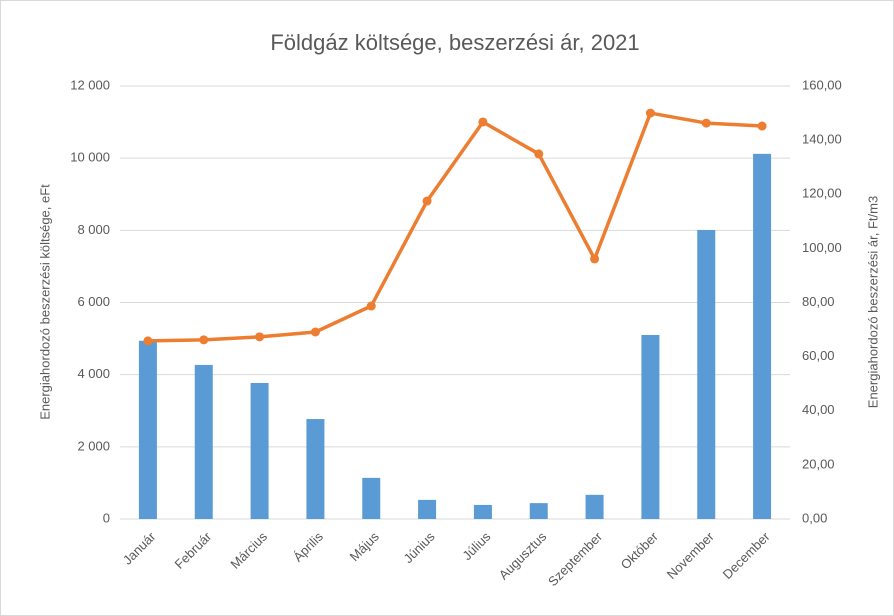 The width and height of the screenshot is (894, 616). What do you see at coordinates (822, 84) in the screenshot?
I see `y2-tick-label: 160,00` at bounding box center [822, 84].